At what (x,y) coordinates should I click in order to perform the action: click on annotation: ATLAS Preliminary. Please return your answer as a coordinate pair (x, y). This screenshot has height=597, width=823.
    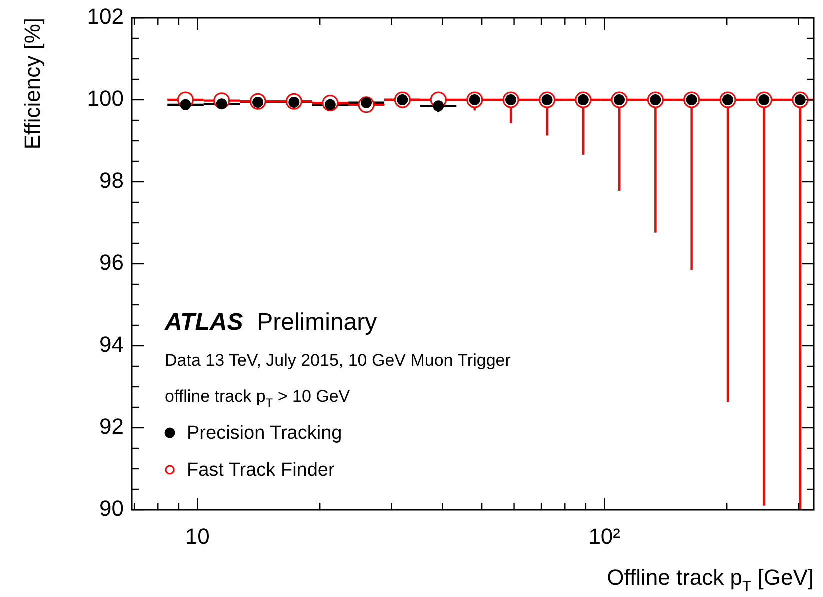
    Looking at the image, I should click on (271, 322).